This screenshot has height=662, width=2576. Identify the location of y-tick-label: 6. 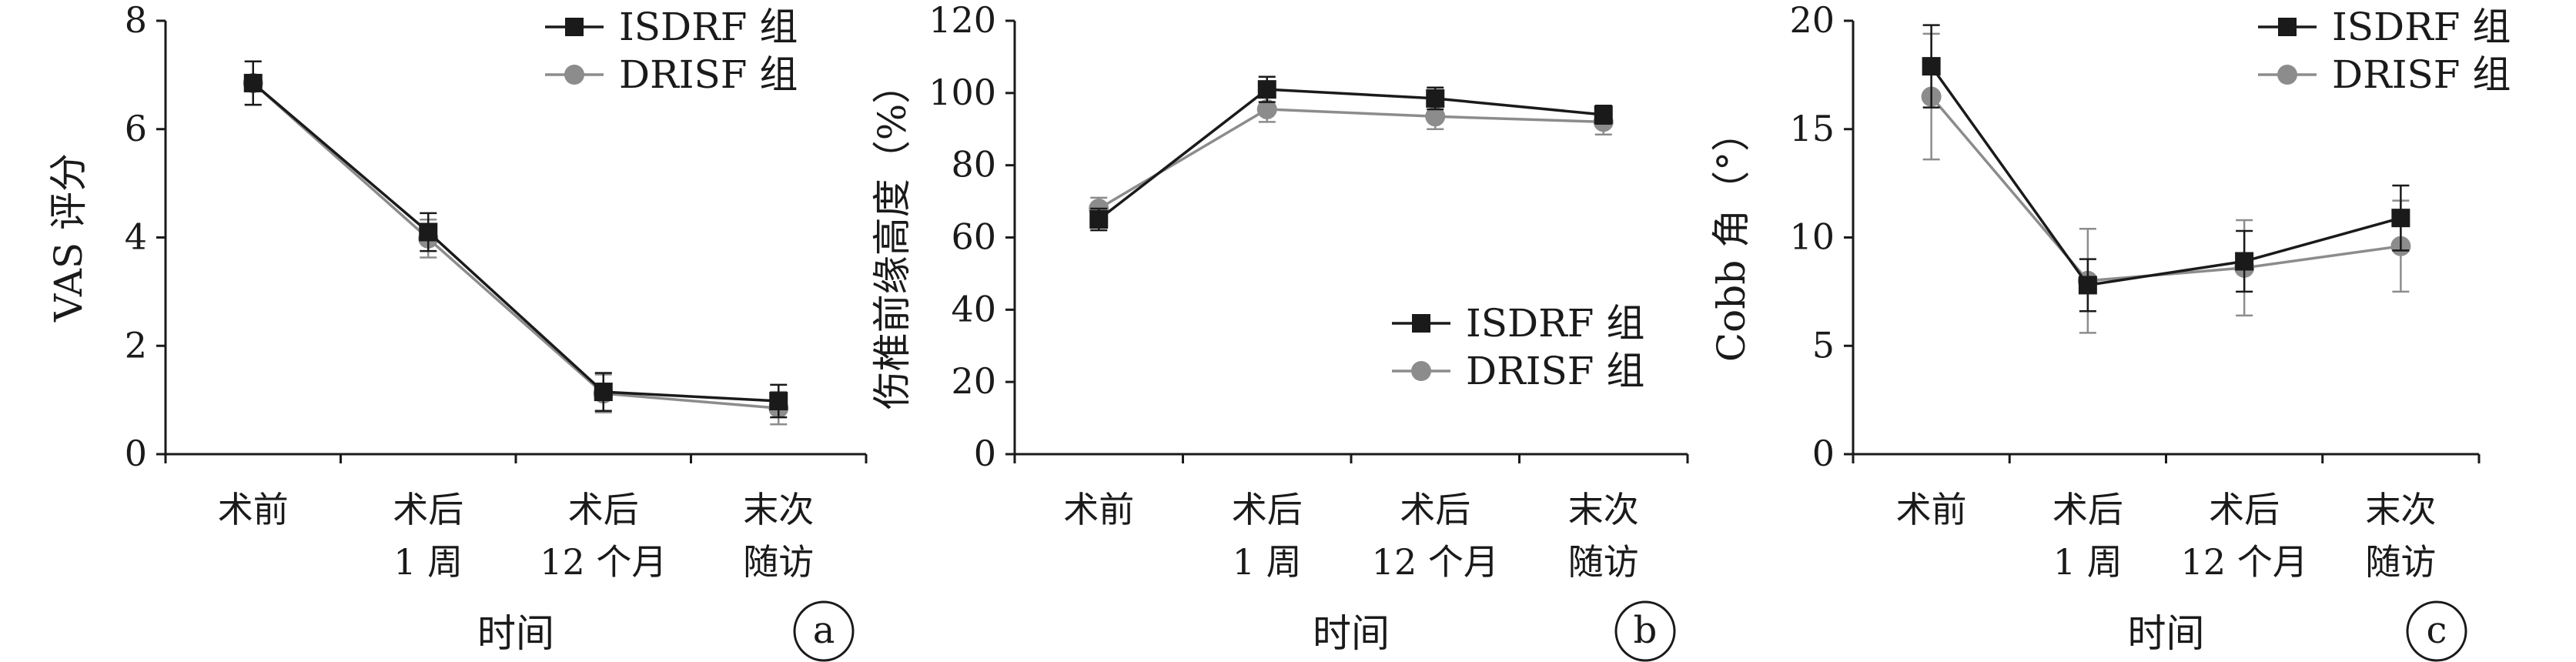
(136, 128).